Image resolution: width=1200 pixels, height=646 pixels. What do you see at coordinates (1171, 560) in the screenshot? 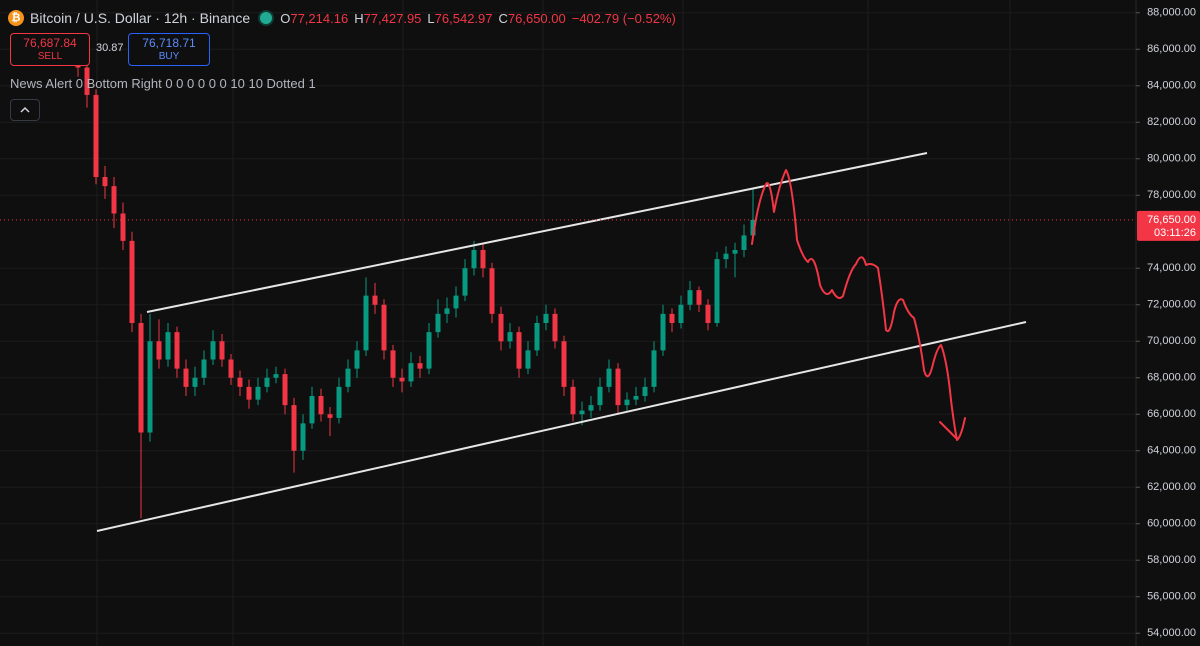
I see `y-tick-label: 58,000.00` at bounding box center [1171, 560].